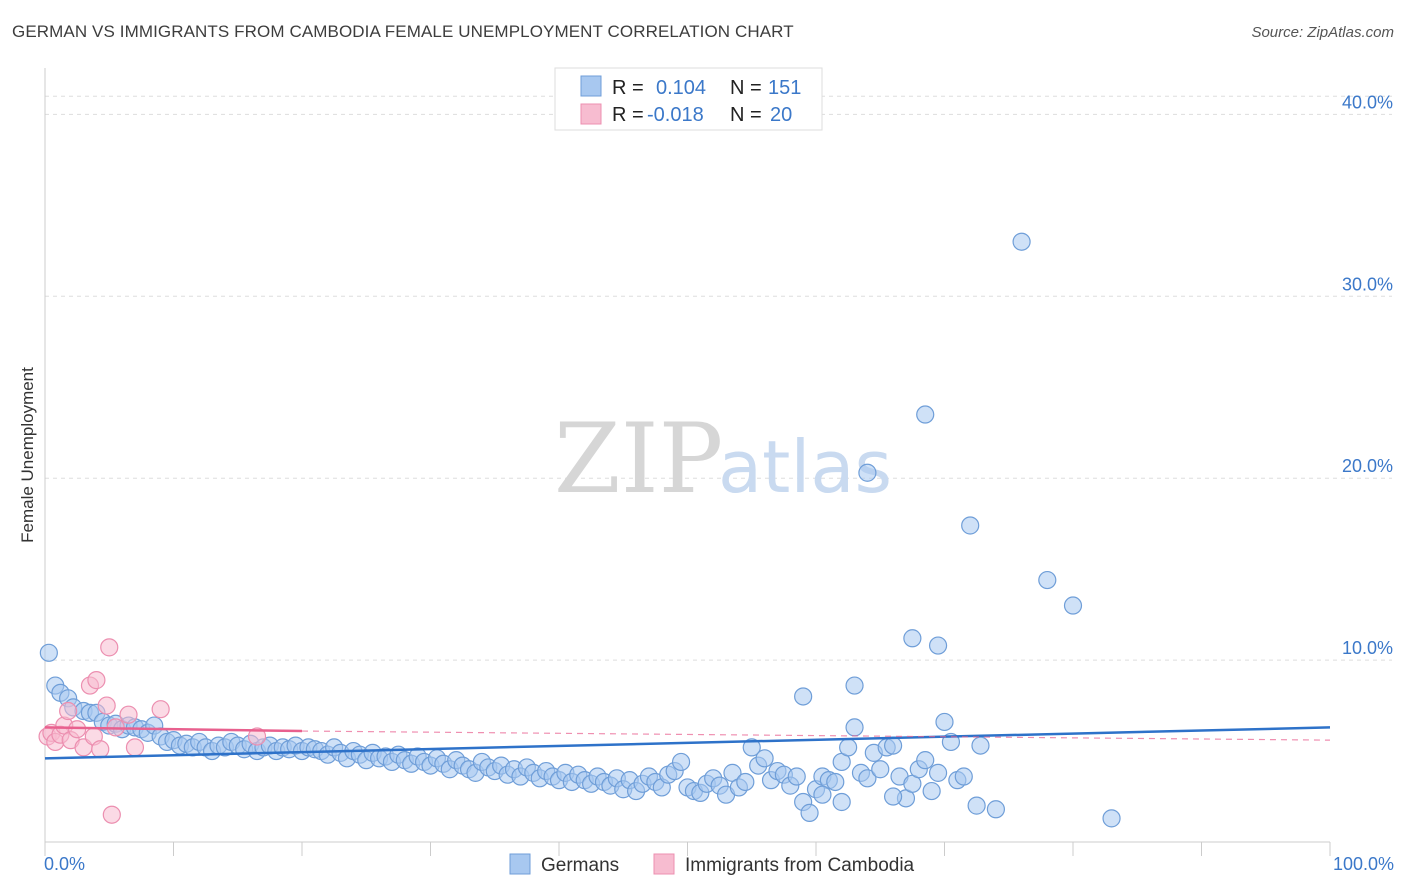  I want to click on germans-n-value: 151, so click(784, 88).